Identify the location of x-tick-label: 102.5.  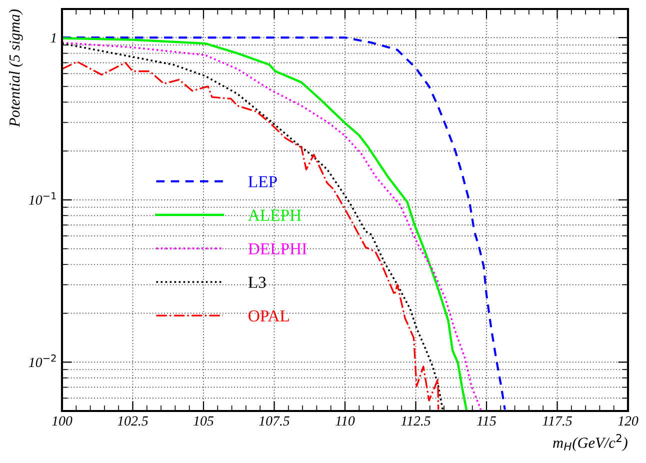
(133, 421).